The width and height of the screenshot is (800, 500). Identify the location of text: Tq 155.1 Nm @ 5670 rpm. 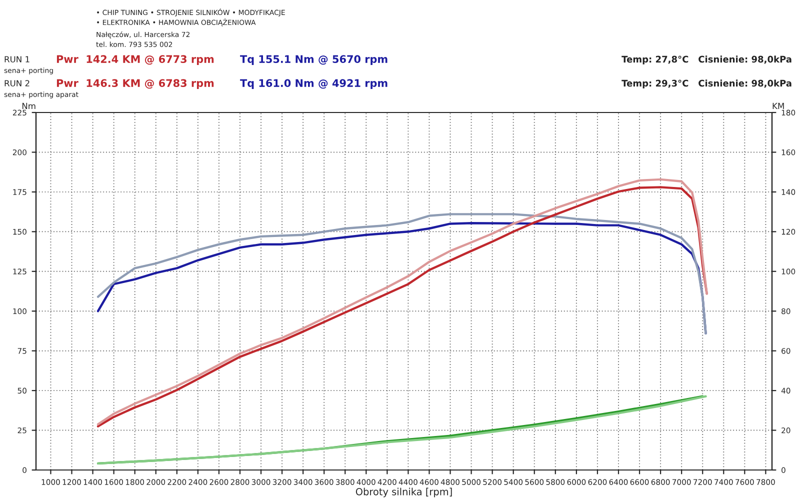
(314, 60).